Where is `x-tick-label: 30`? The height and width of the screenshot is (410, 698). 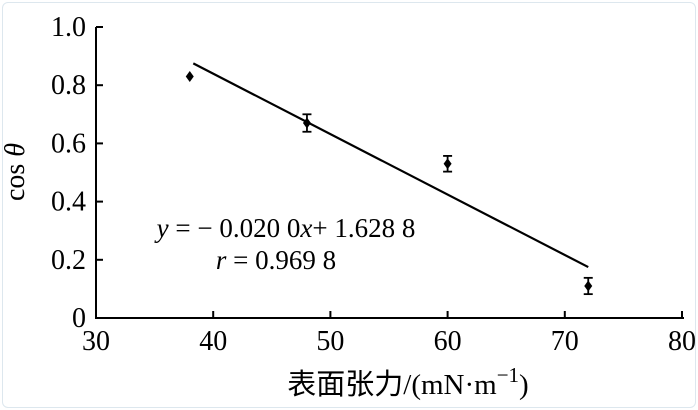
x-tick-label: 30 is located at coordinates (96, 341).